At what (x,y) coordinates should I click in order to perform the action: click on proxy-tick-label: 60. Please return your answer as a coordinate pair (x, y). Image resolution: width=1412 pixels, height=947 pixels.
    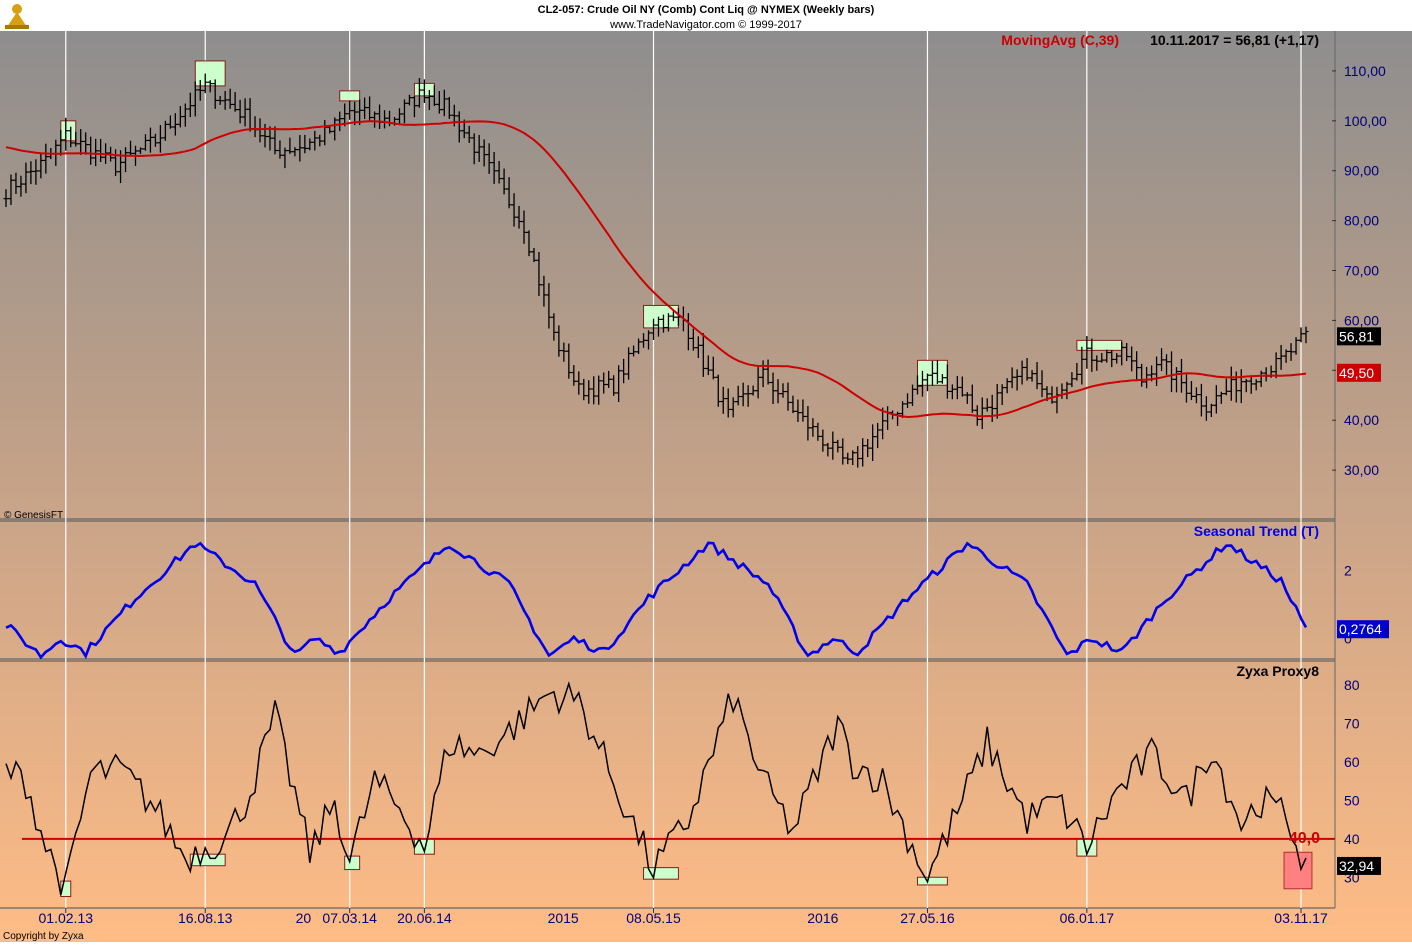
    Looking at the image, I should click on (1352, 762).